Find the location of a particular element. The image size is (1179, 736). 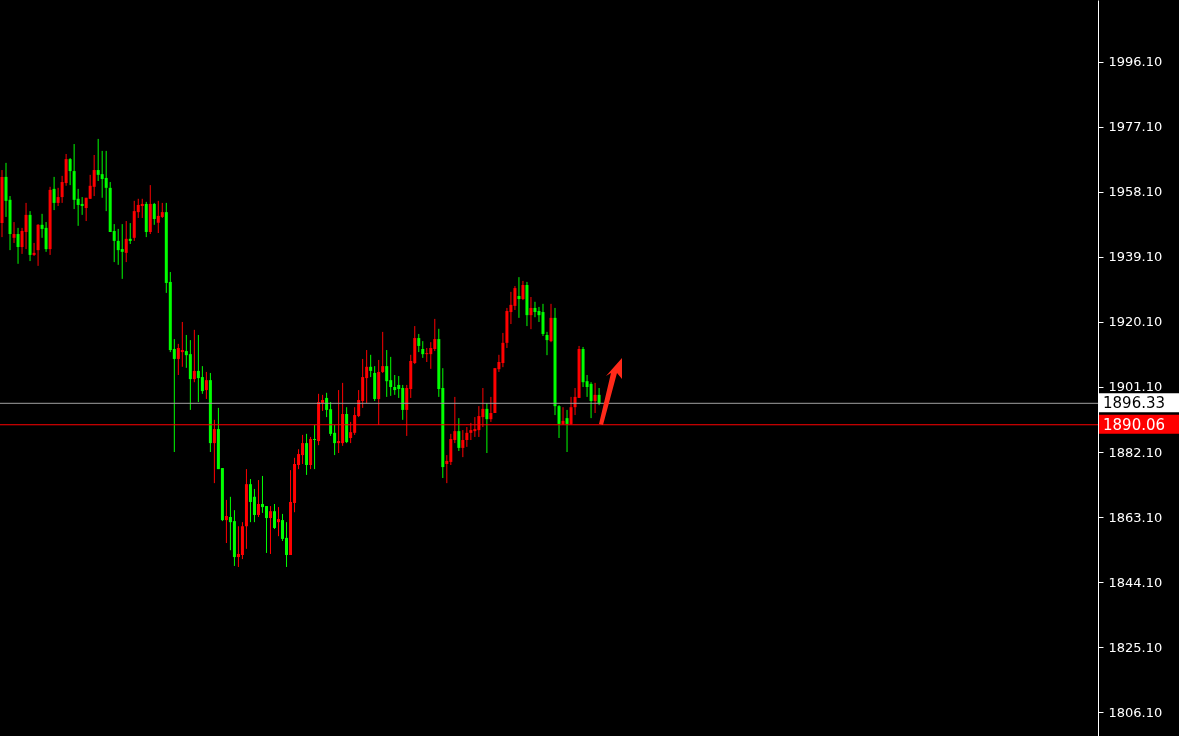

y-tick-label: 1825.10 is located at coordinates (1135, 647).